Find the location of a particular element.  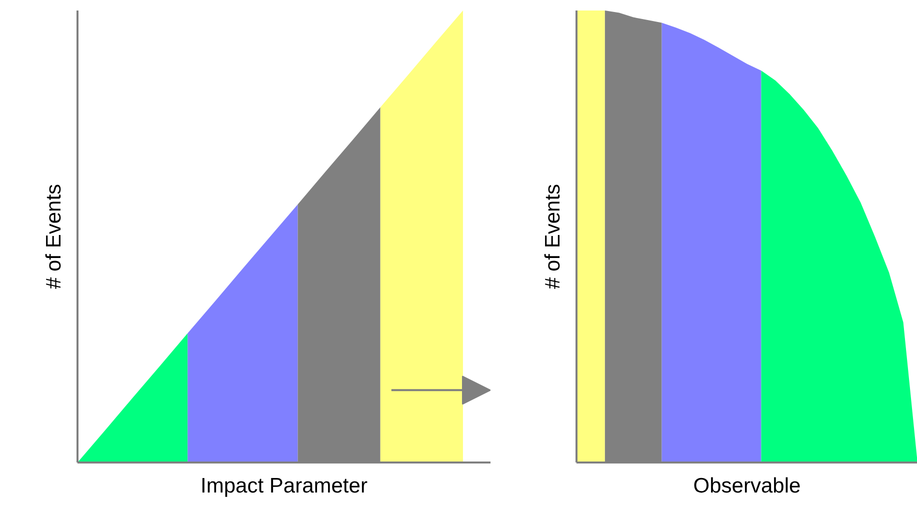

x-axis-title: Observable is located at coordinates (747, 486).